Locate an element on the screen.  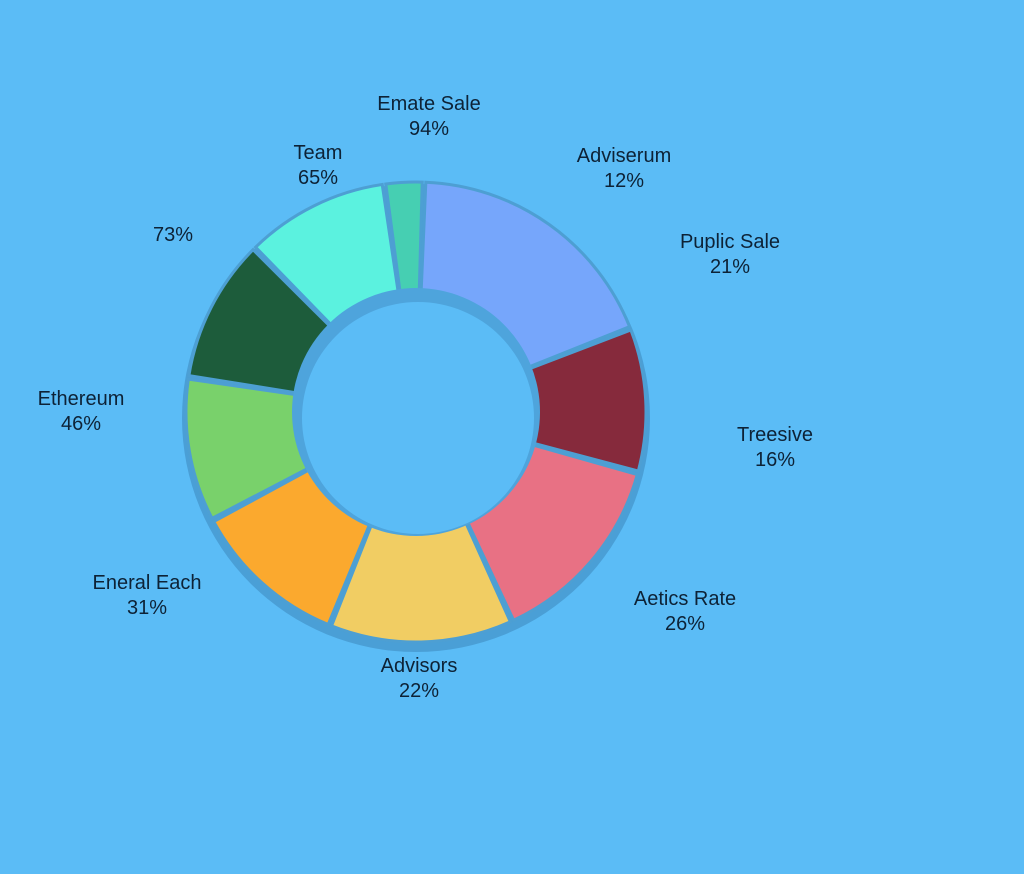
slice-label-name: Ethereum is located at coordinates (81, 399).